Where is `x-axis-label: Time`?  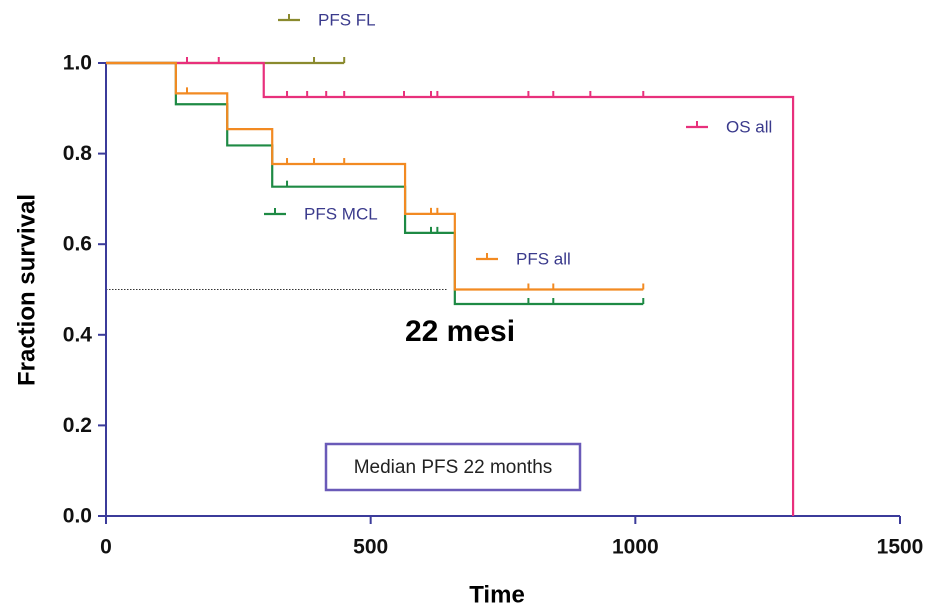 x-axis-label: Time is located at coordinates (497, 594).